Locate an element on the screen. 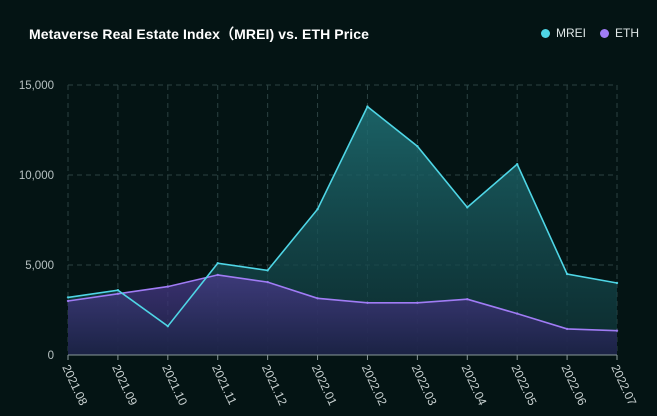 The height and width of the screenshot is (416, 657). x-tick-label: 2022.03 is located at coordinates (424, 385).